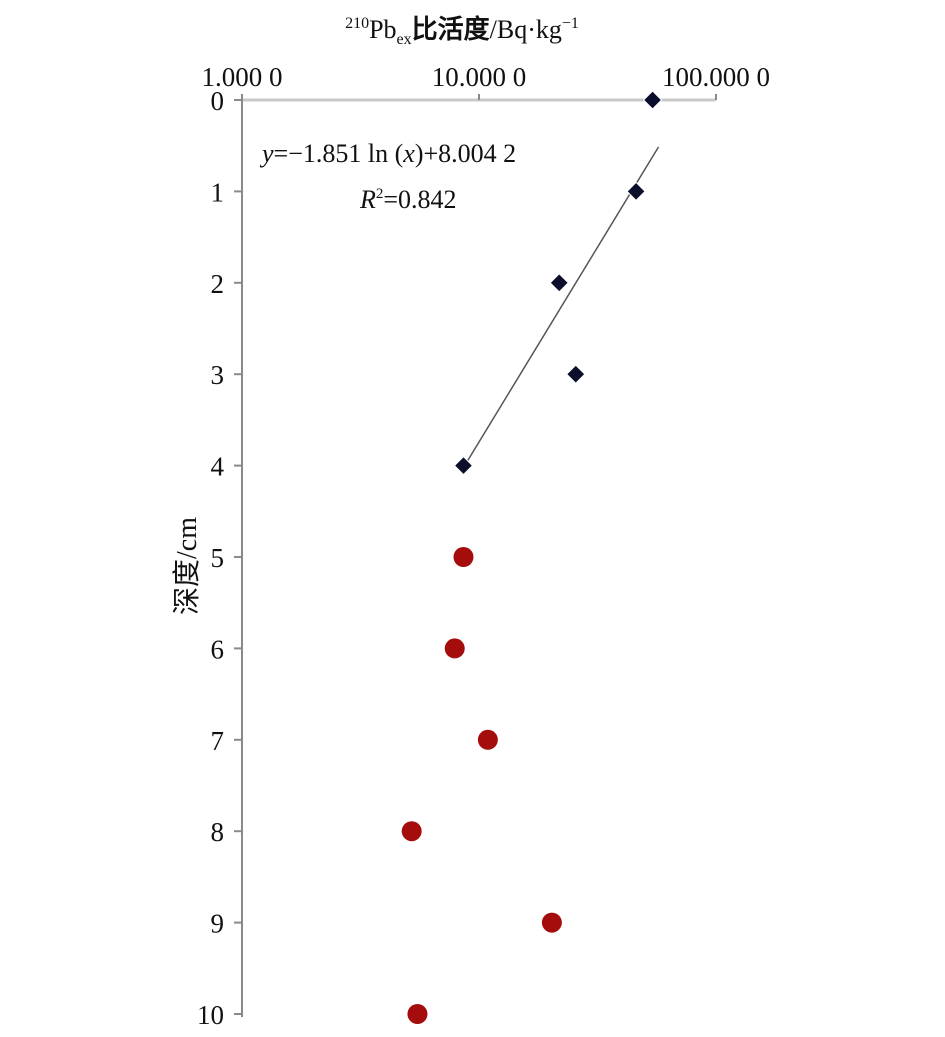 This screenshot has height=1037, width=945. Describe the element at coordinates (357, 23) in the screenshot. I see `x-axis-title-isotope: 210` at that location.